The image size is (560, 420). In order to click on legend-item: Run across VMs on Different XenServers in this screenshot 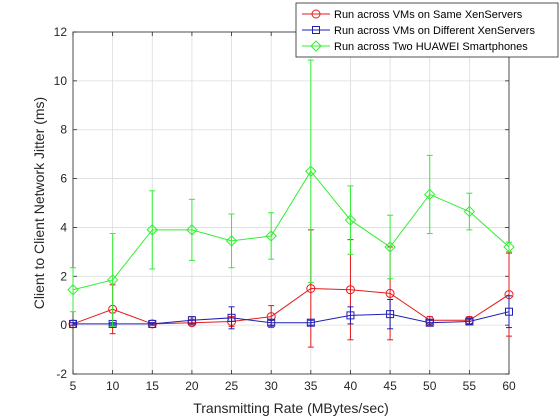, I will do `click(418, 31)`.